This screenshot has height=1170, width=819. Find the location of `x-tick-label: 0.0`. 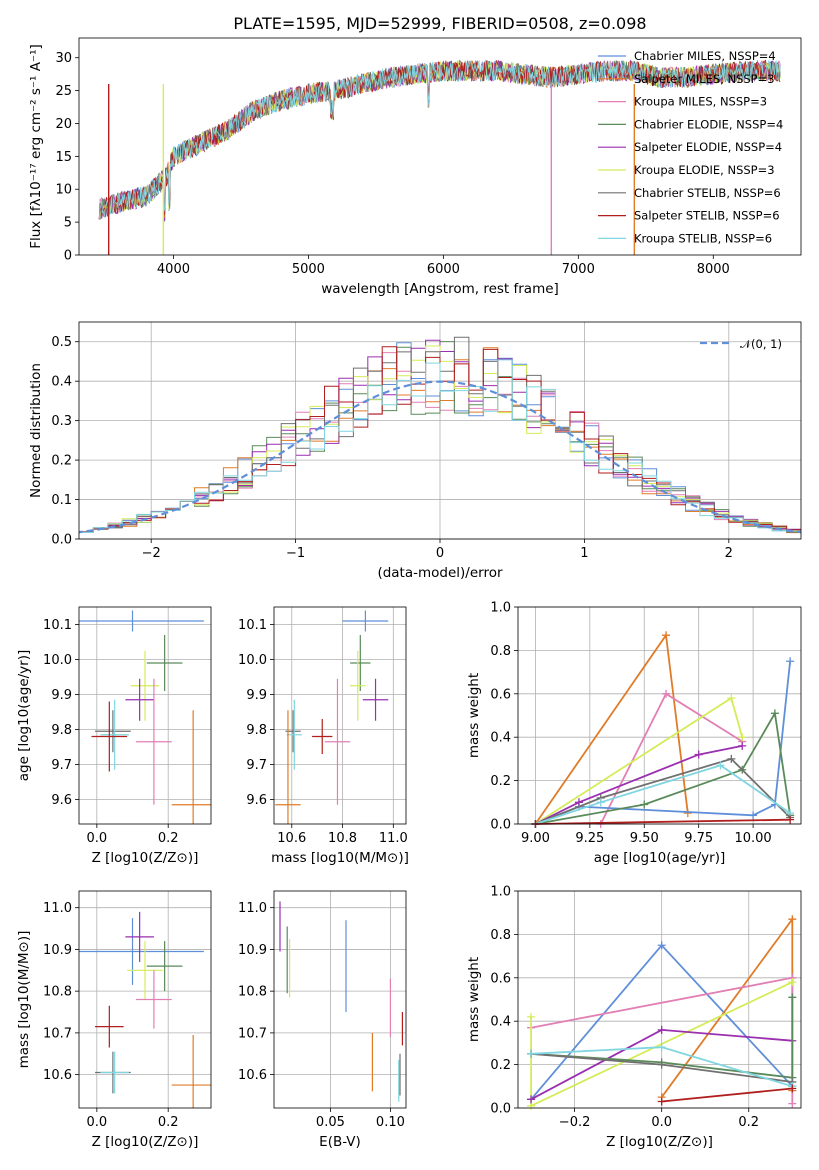

x-tick-label: 0.0 is located at coordinates (96, 838).